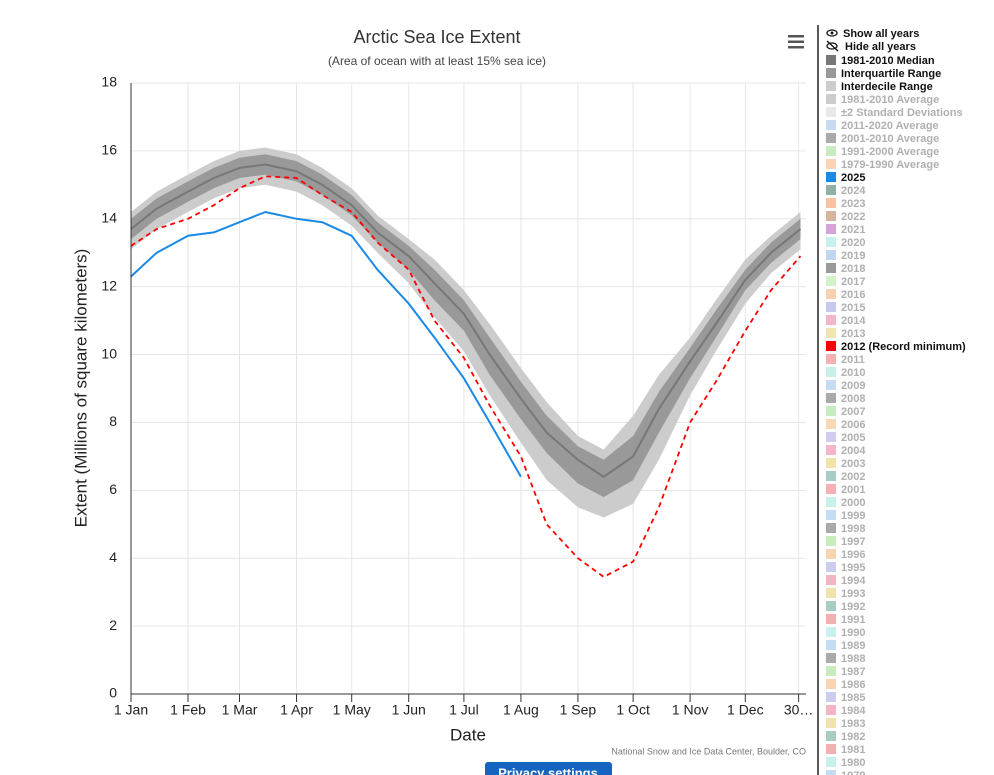 The image size is (994, 775). What do you see at coordinates (891, 74) in the screenshot?
I see `legend-label: Interquartile Range` at bounding box center [891, 74].